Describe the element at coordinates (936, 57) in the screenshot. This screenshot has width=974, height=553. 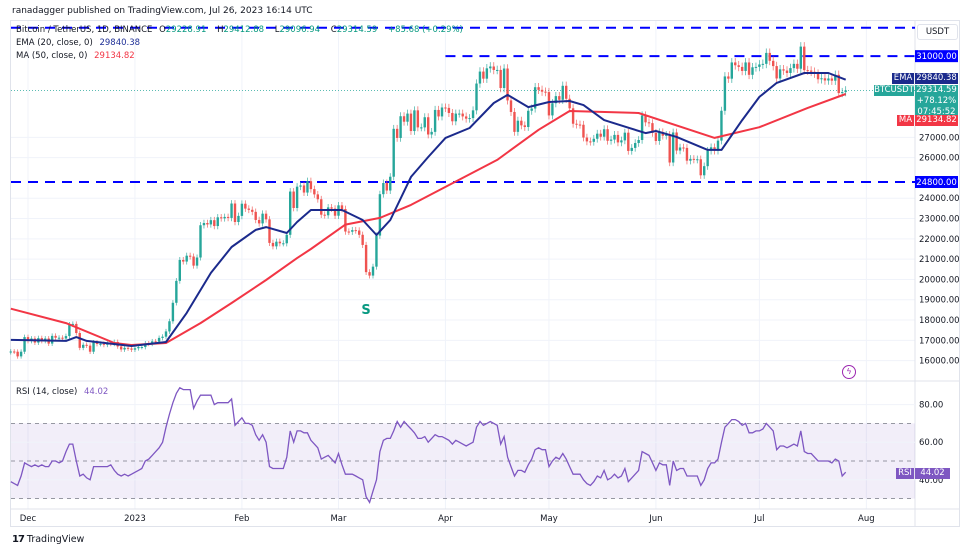
I see `level-price-tag-text: 31000.00` at that location.